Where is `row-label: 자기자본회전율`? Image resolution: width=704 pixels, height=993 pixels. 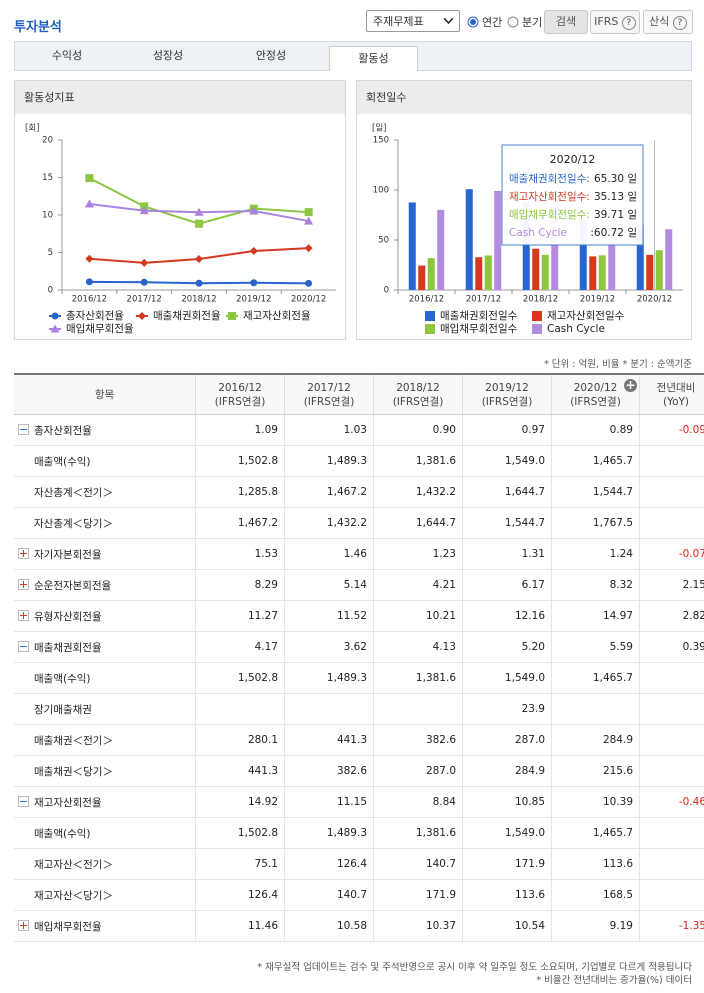
row-label: 자기자본회전율 is located at coordinates (68, 554).